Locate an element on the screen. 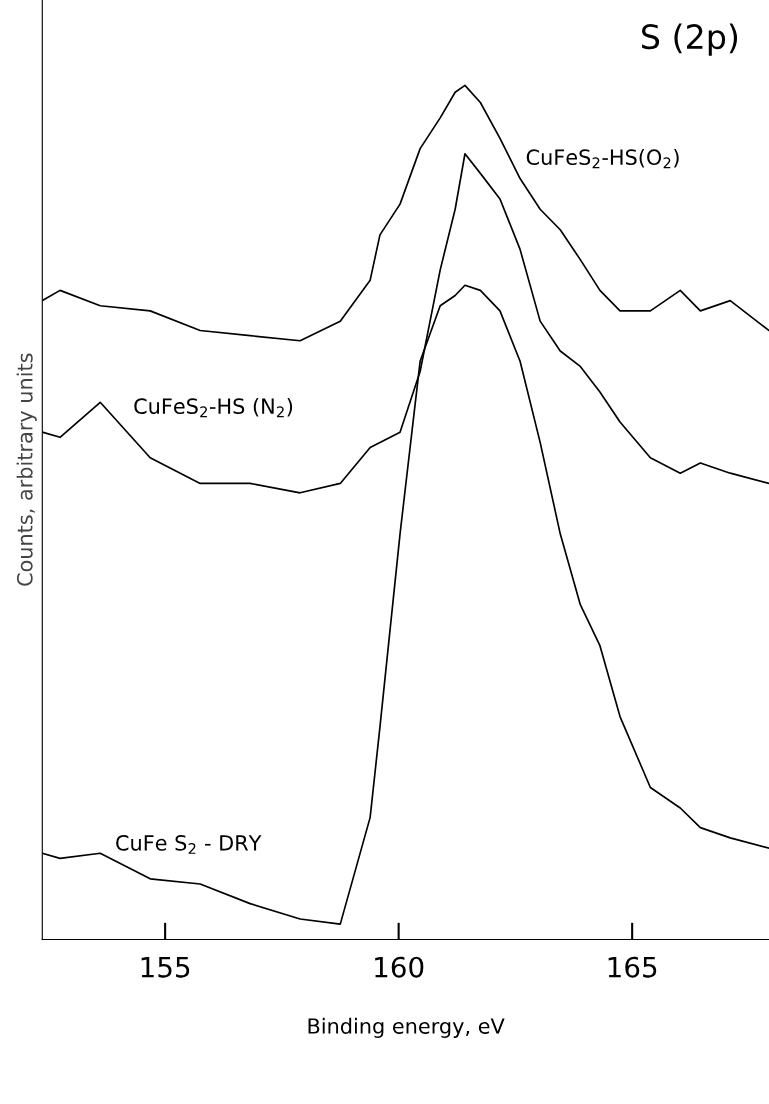 This screenshot has width=769, height=1104. series-label: CuFeS$_{2}$-HS (N$_{2}$) is located at coordinates (213, 407).